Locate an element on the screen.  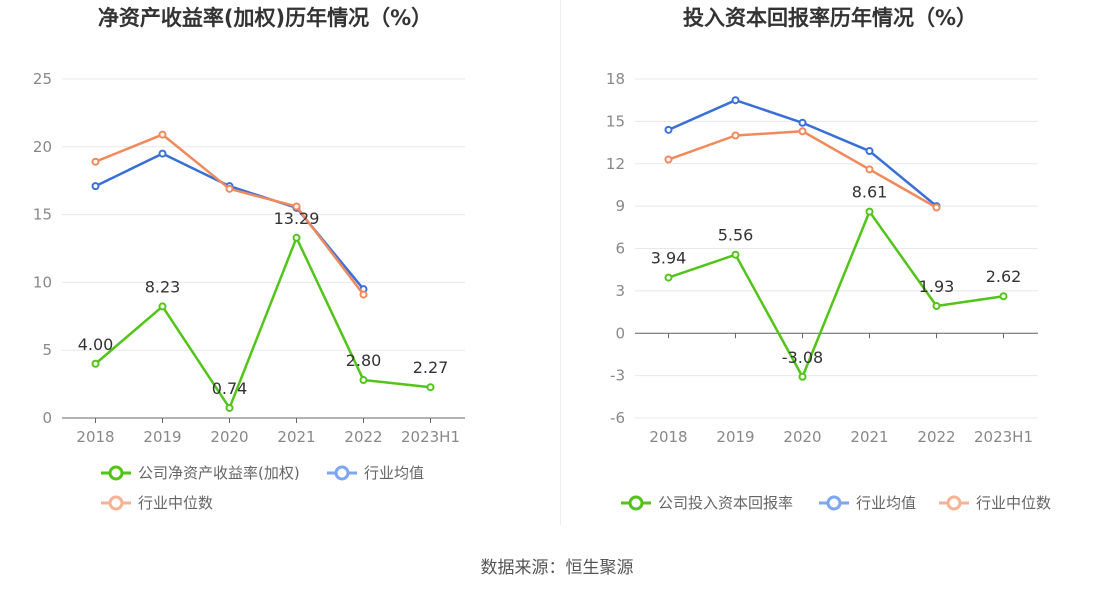
legend-roe-company: 公司净资产收益率(加权) is located at coordinates (200, 472).